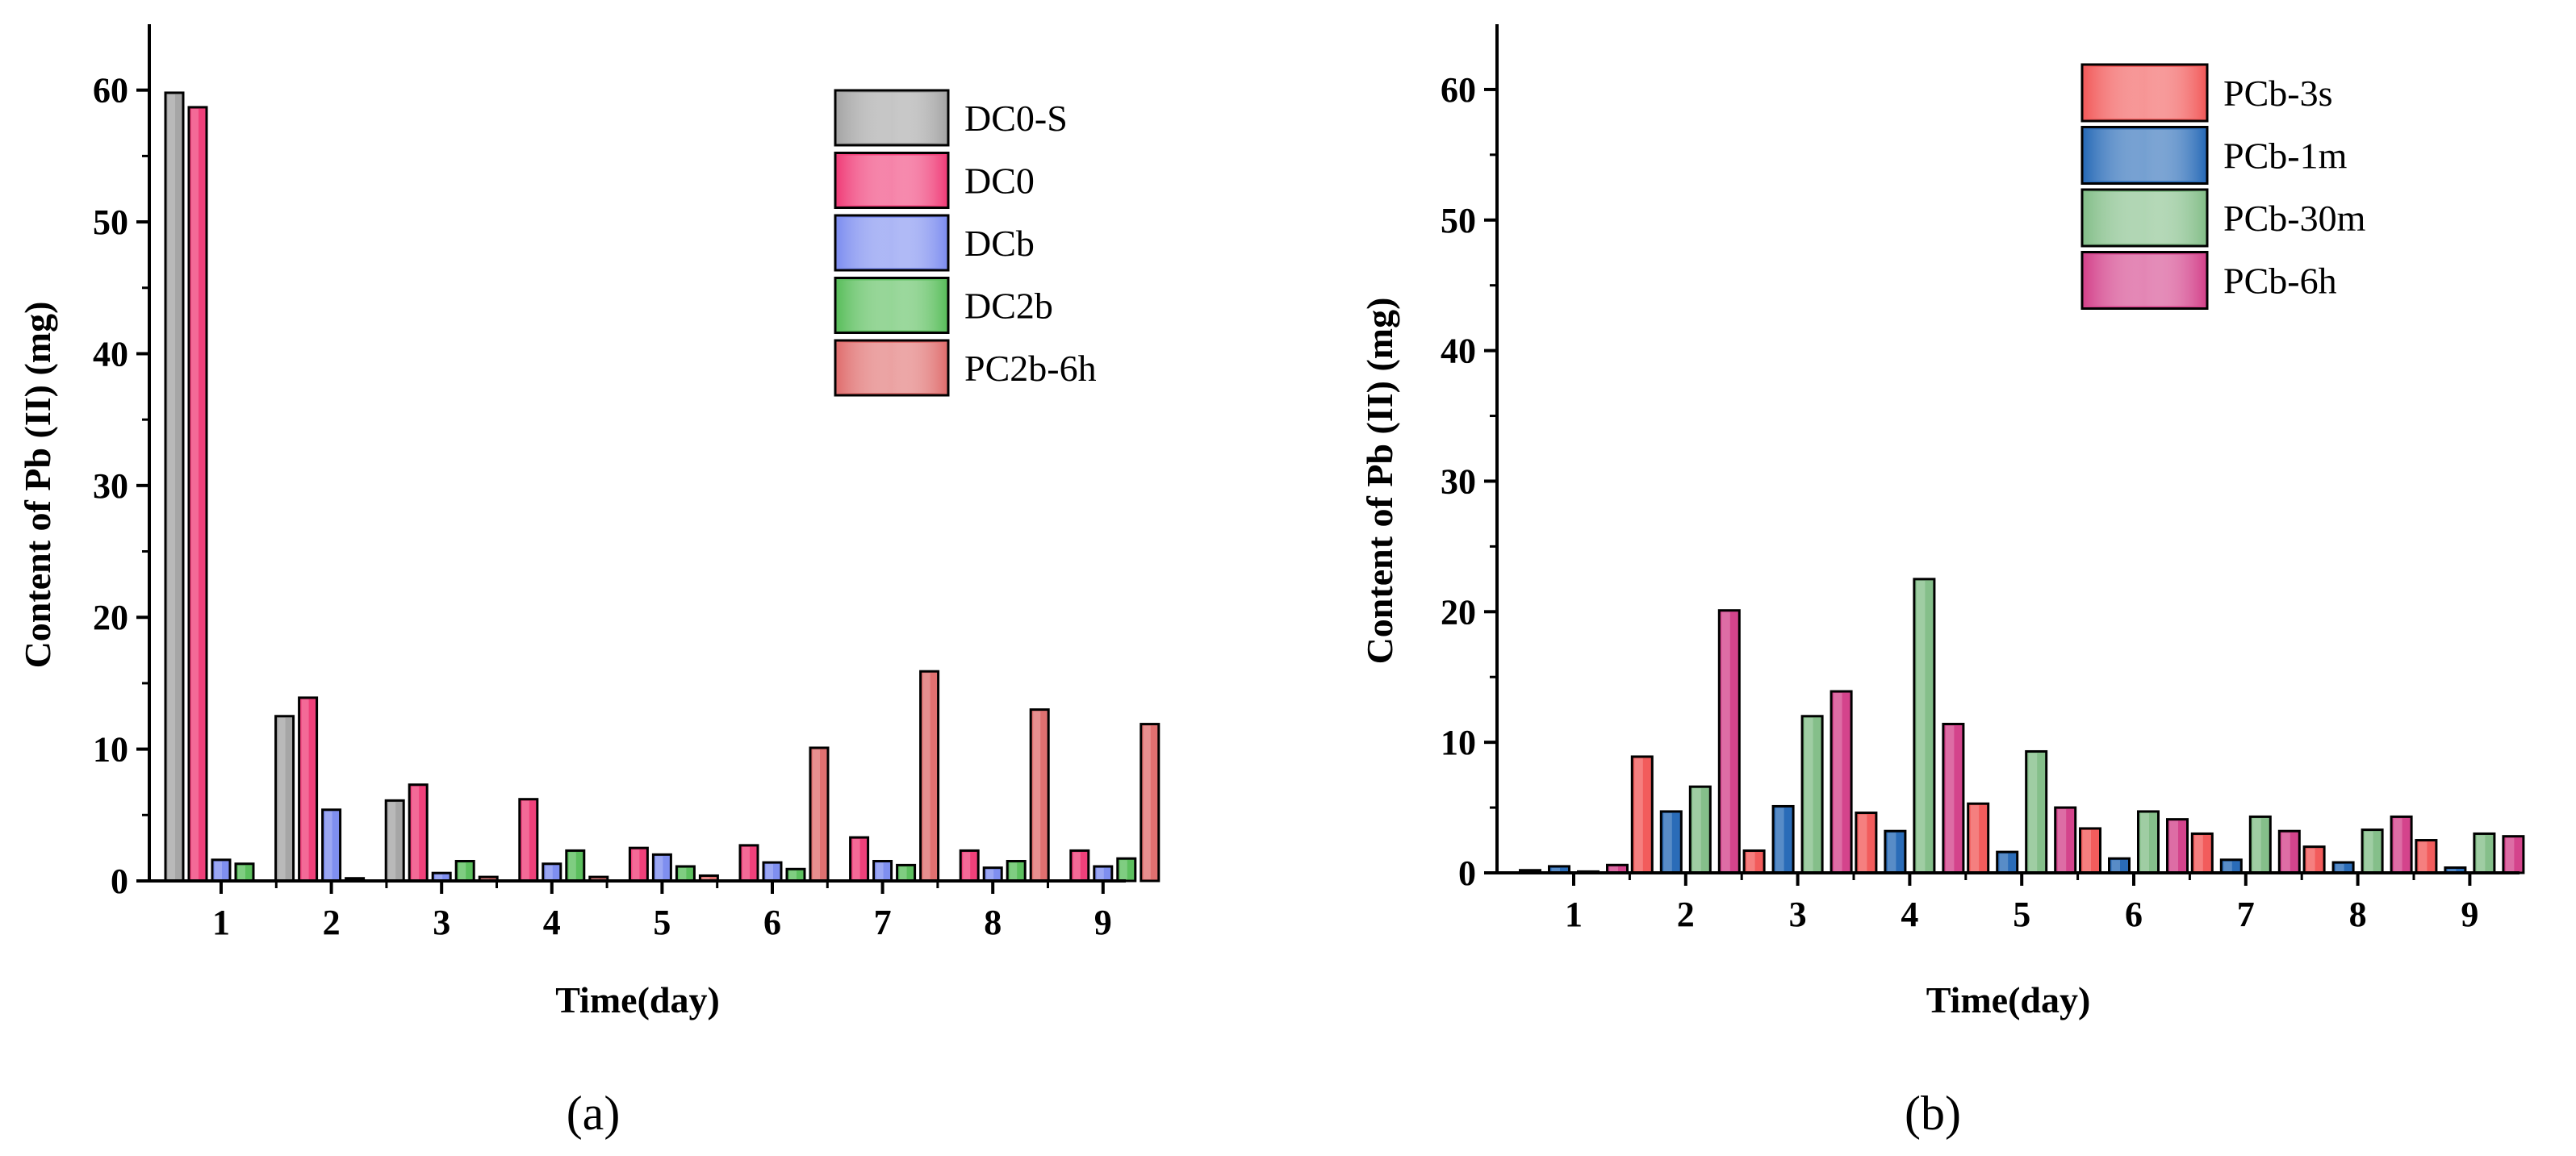 The width and height of the screenshot is (2576, 1156). Describe the element at coordinates (999, 182) in the screenshot. I see `legend-label-DC0: DC0` at that location.